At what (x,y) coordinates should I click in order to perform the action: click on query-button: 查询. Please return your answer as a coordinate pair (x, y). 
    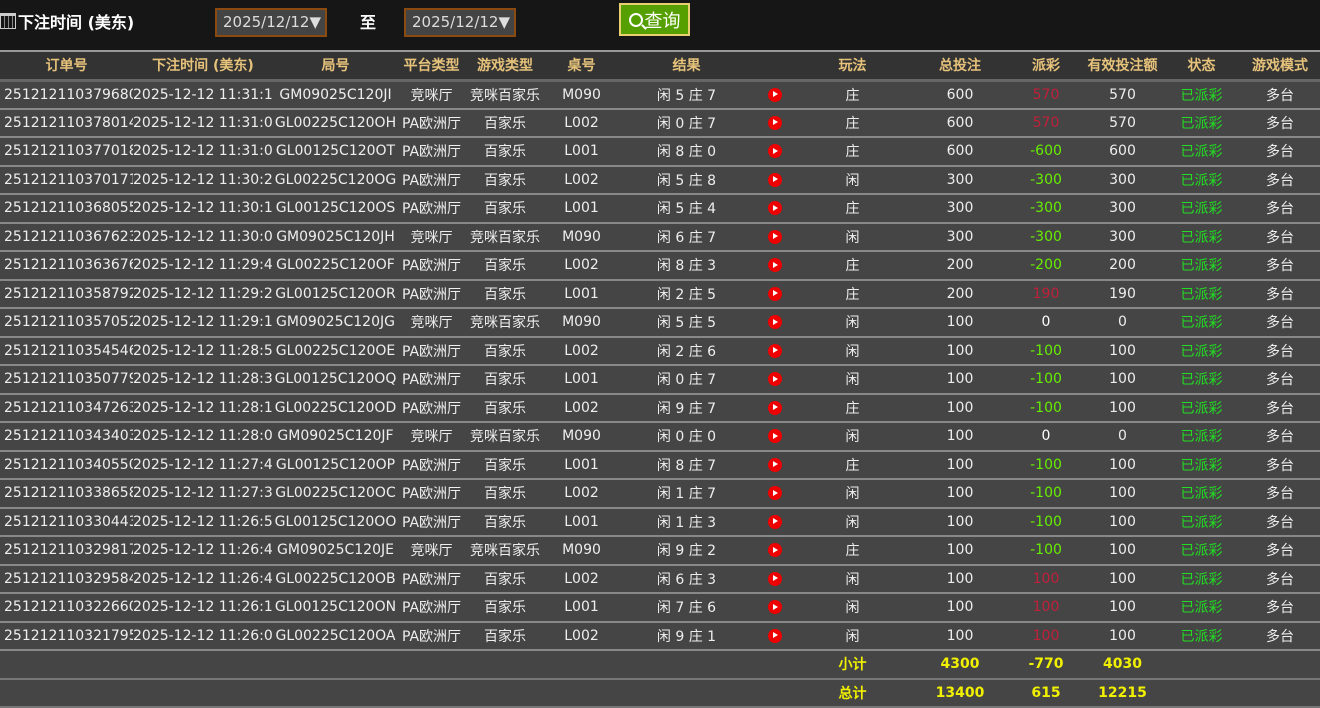
    Looking at the image, I should click on (654, 19).